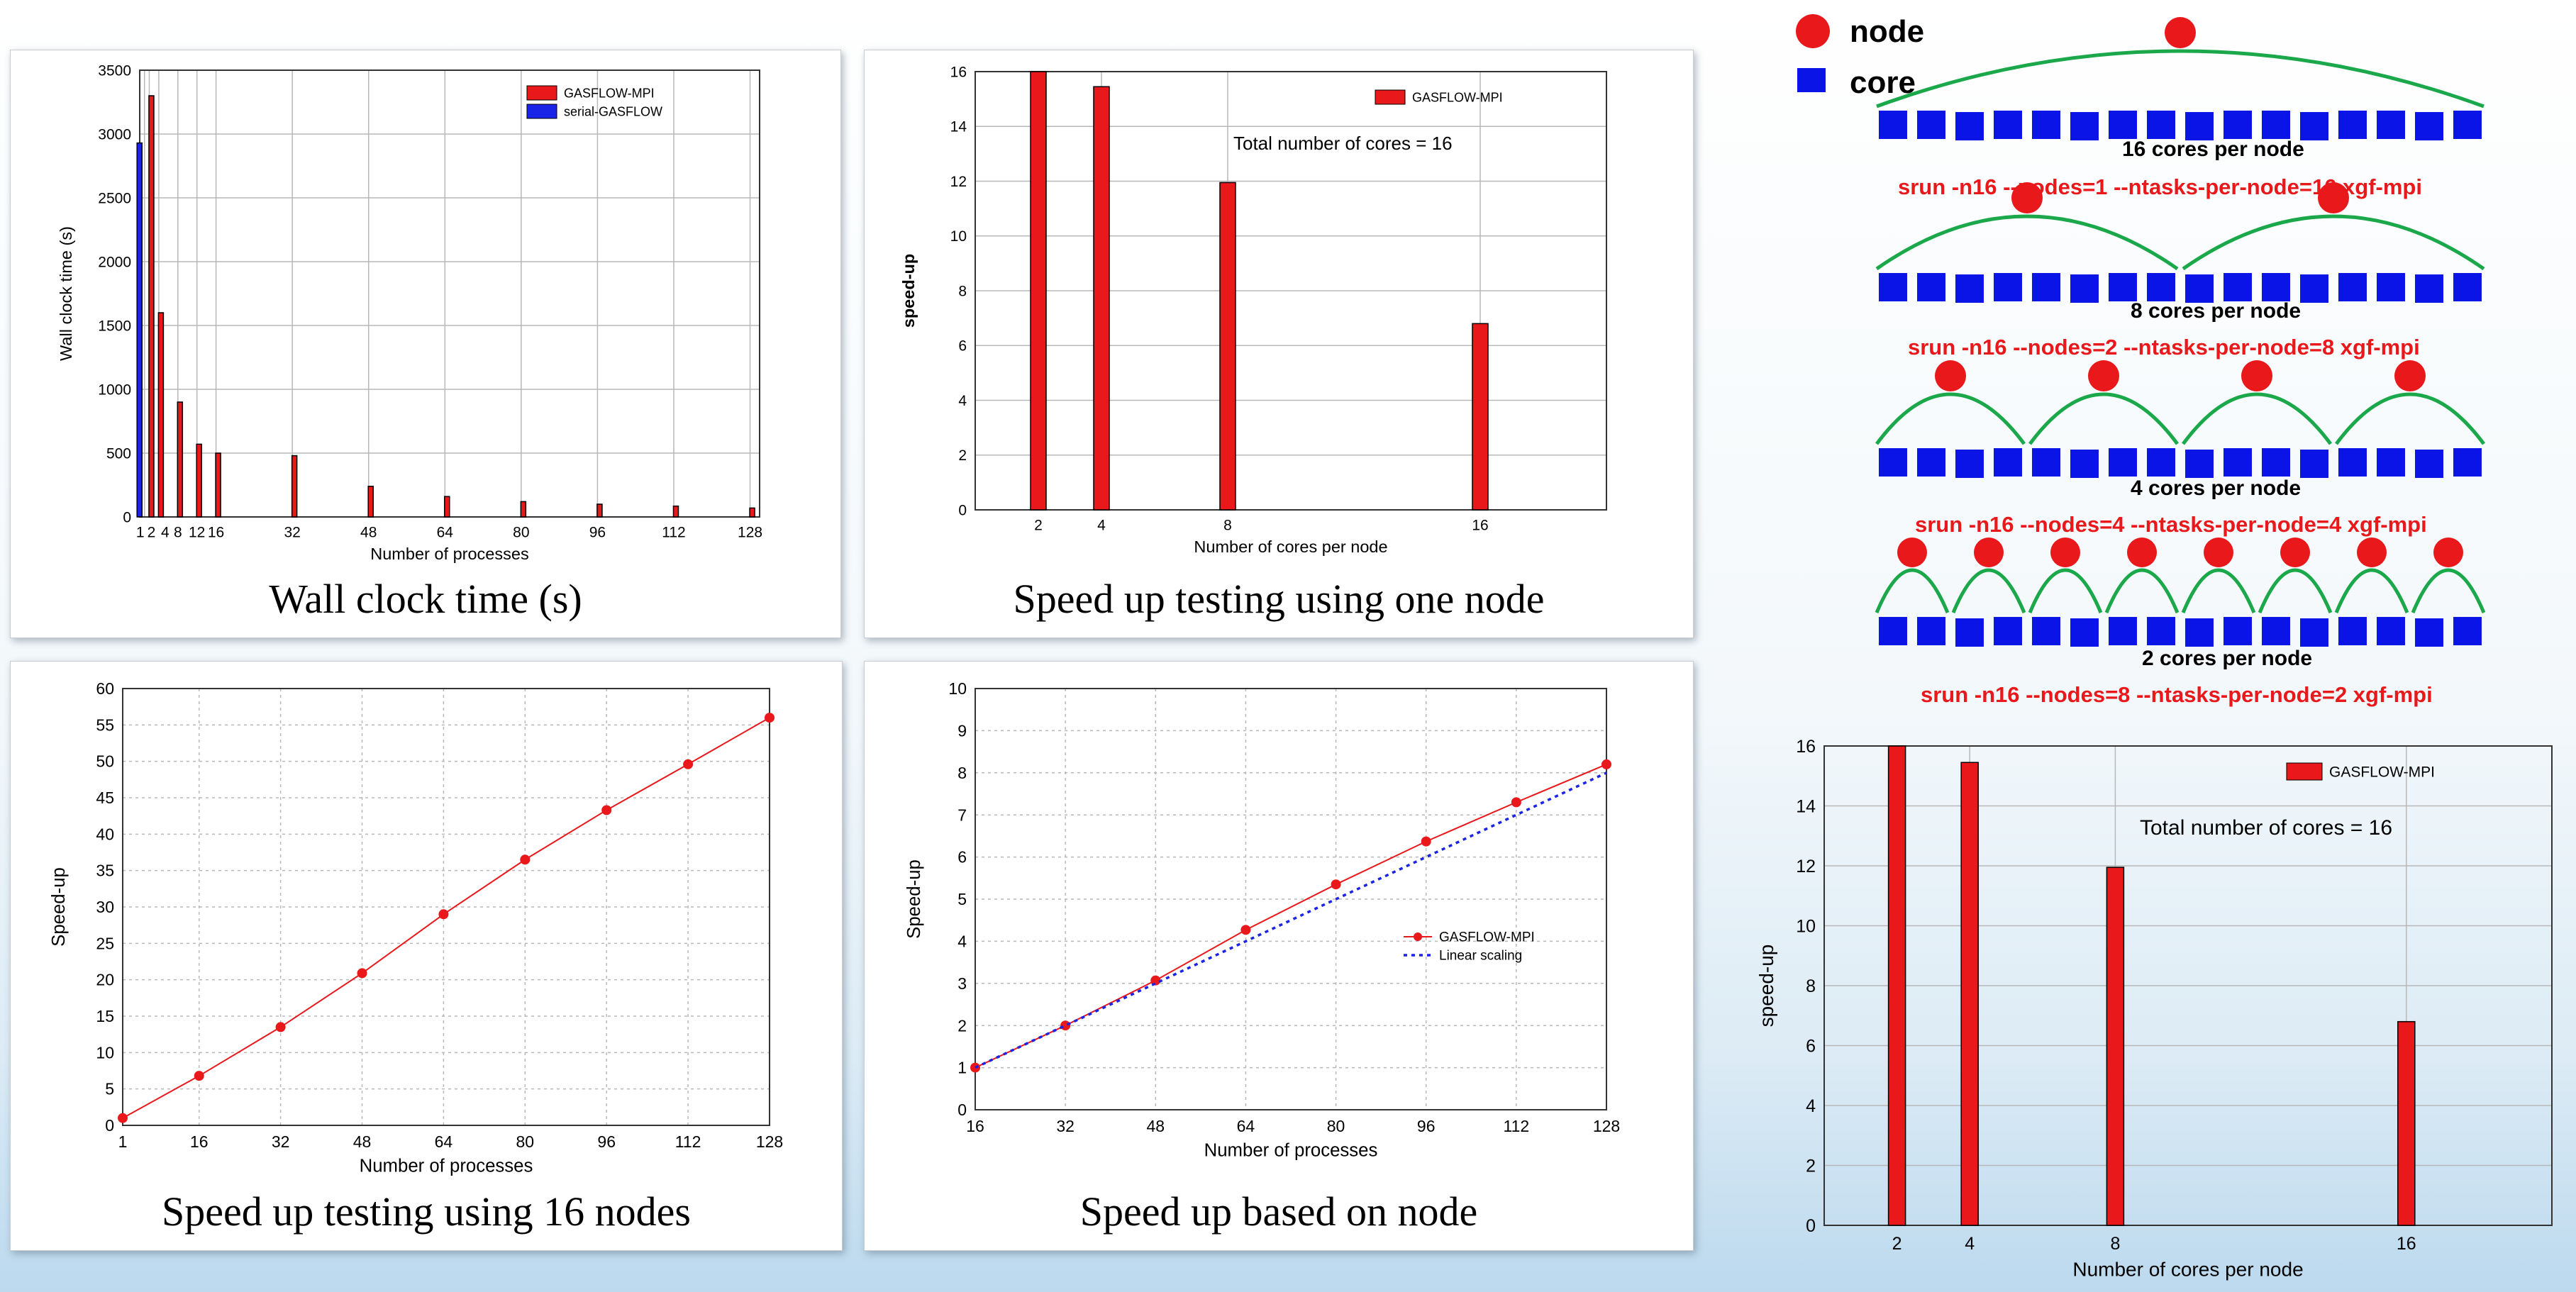  What do you see at coordinates (1480, 956) in the screenshot?
I see `legend-label: Linear scaling` at bounding box center [1480, 956].